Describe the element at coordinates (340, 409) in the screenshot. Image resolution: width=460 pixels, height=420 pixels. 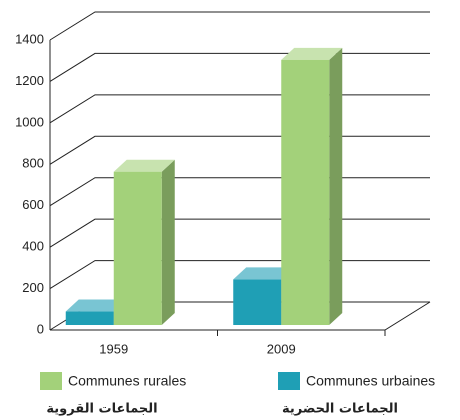
I see `legend-label-ar: الجماعات الحضرية` at that location.